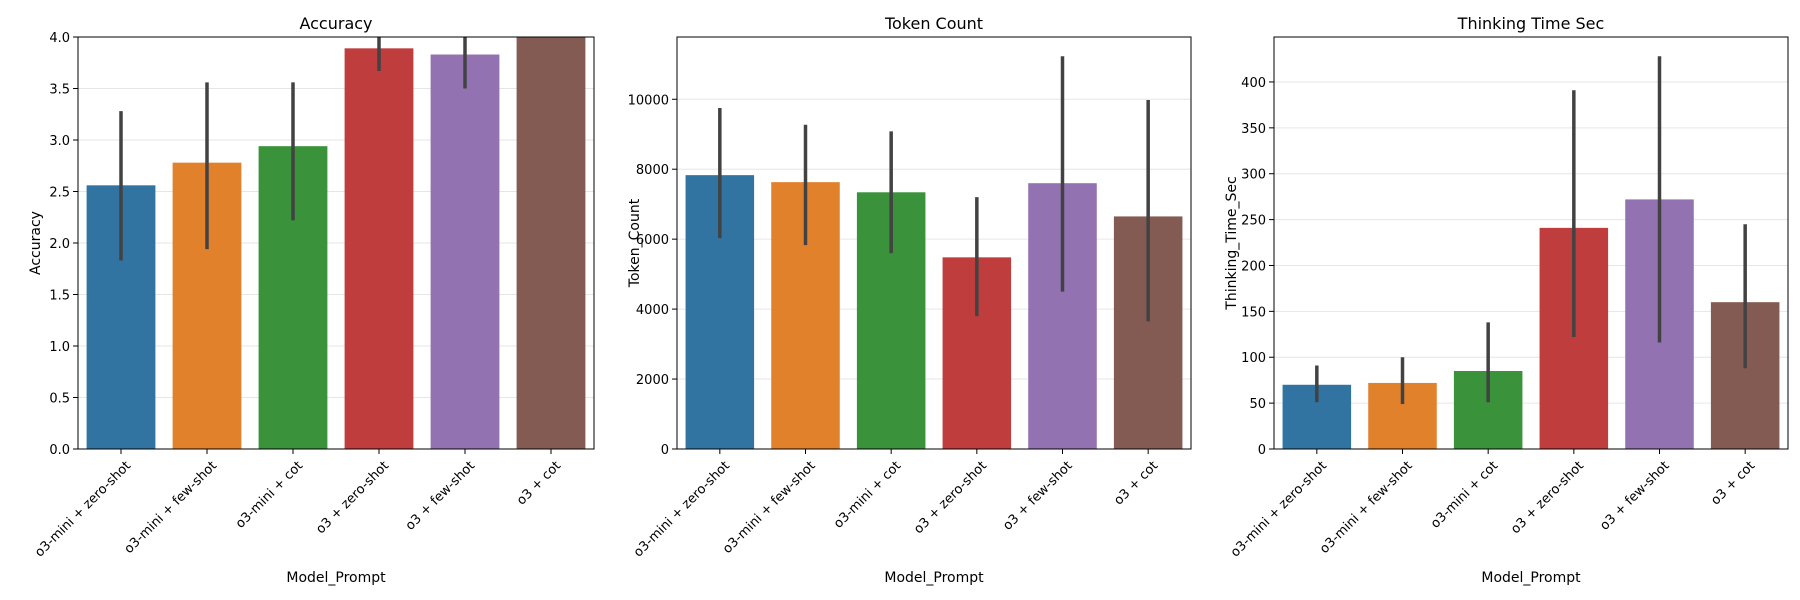 This screenshot has height=600, width=1800. I want to click on y-tick-label: 2000, so click(652, 380).